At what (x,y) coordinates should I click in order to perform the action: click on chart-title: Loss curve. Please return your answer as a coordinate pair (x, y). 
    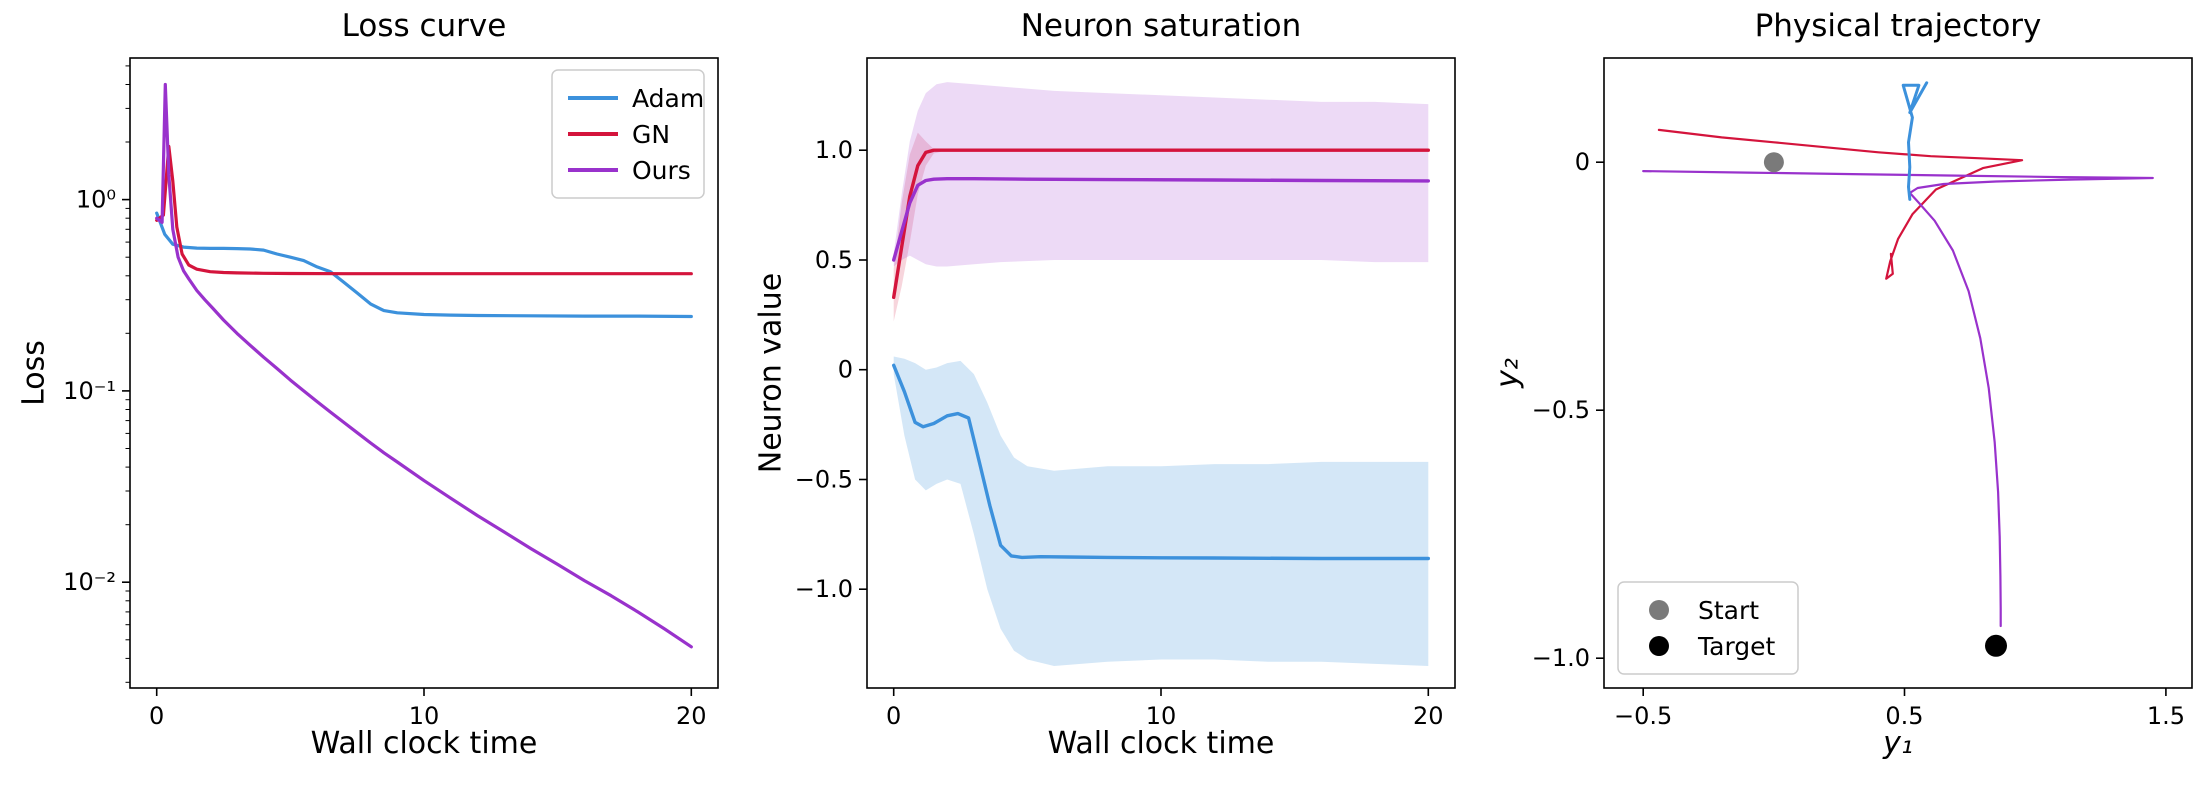
    Looking at the image, I should click on (424, 26).